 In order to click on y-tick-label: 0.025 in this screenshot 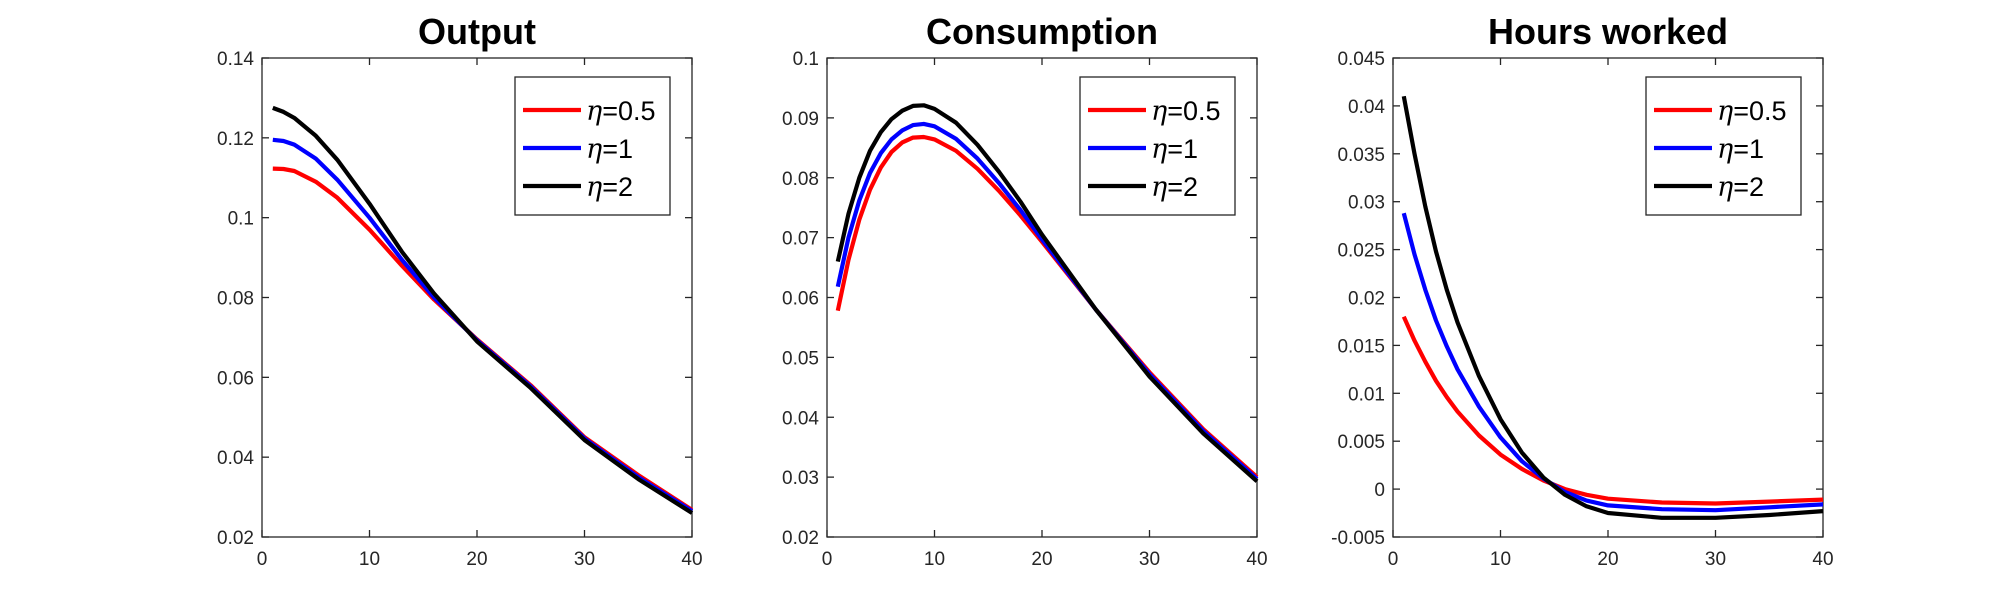, I will do `click(1361, 251)`.